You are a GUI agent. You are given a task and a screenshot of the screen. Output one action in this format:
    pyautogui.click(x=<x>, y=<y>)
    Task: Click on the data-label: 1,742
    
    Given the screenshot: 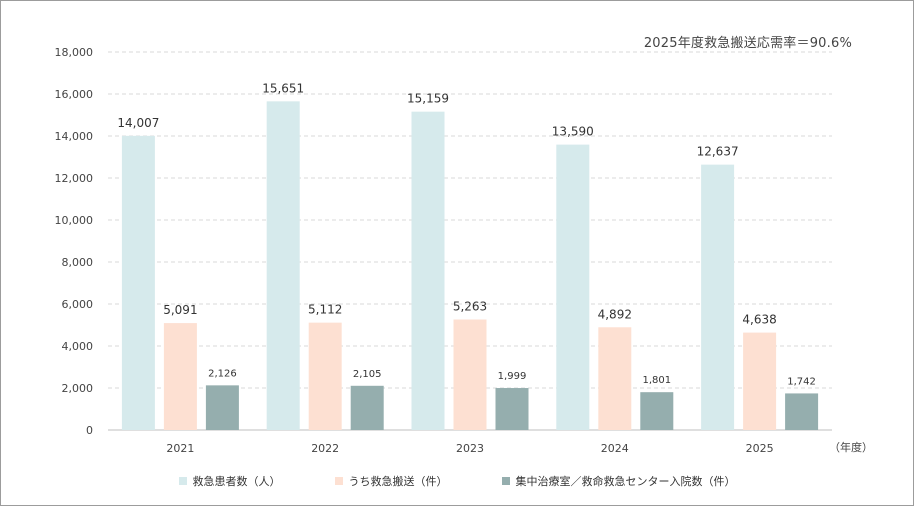 What is the action you would take?
    pyautogui.click(x=801, y=381)
    